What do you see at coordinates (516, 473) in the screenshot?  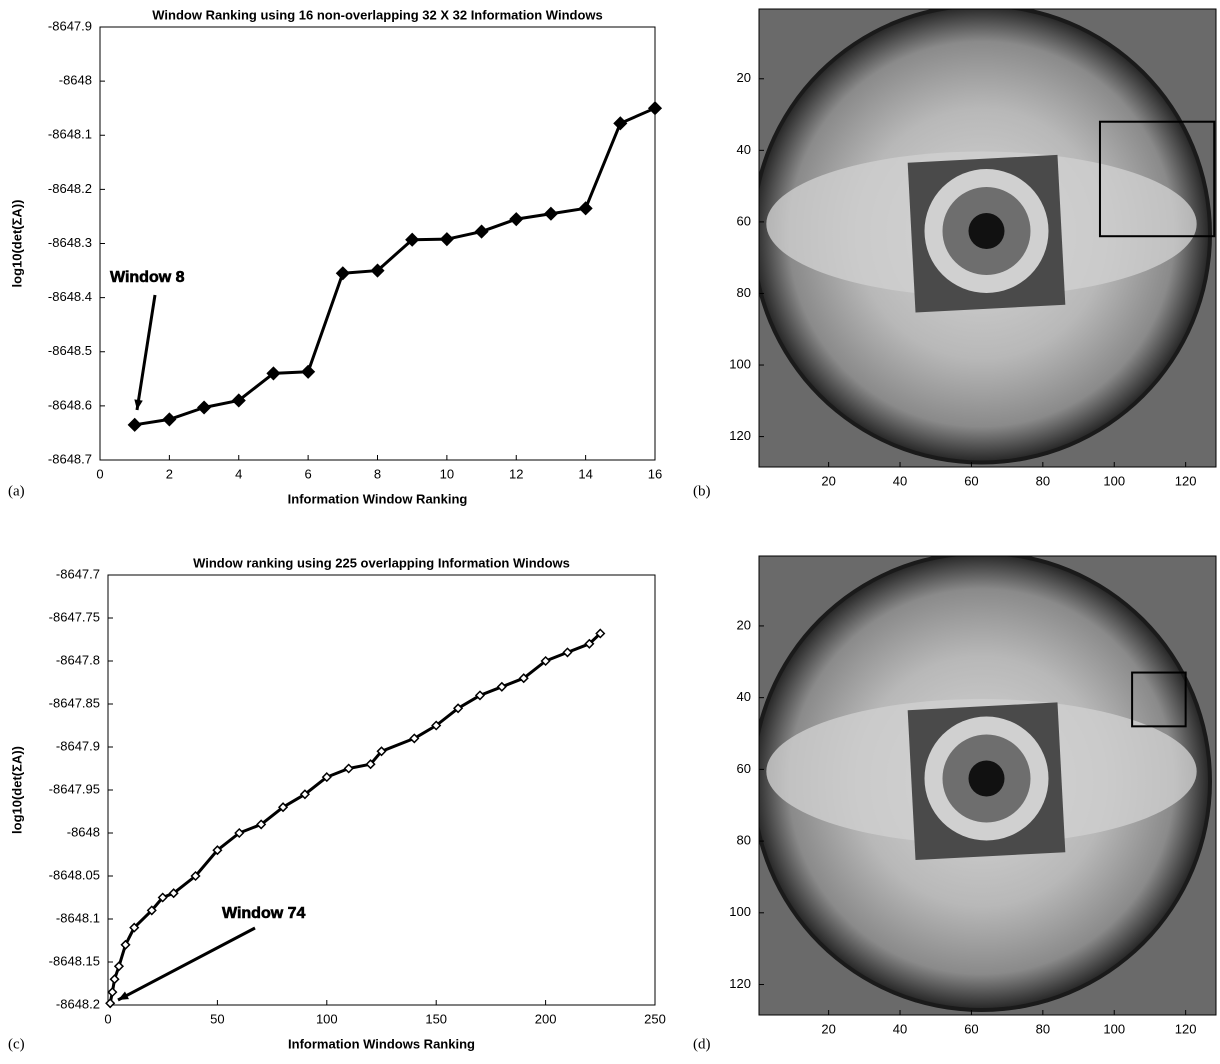 I see `x-tick-label: 12` at bounding box center [516, 473].